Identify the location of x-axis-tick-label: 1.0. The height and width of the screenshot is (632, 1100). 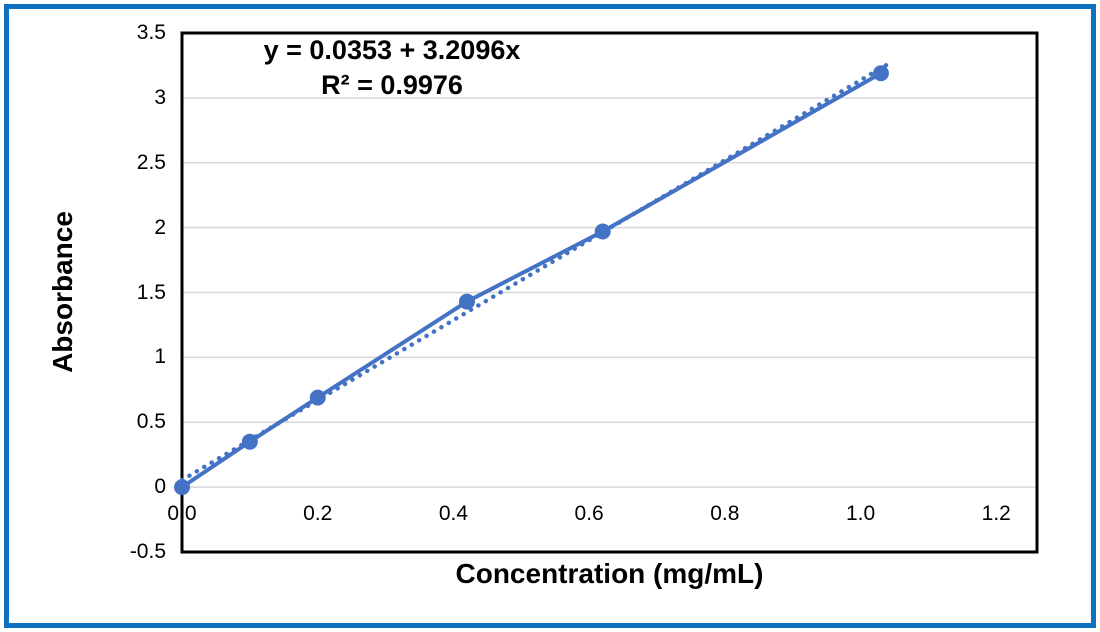
(860, 513).